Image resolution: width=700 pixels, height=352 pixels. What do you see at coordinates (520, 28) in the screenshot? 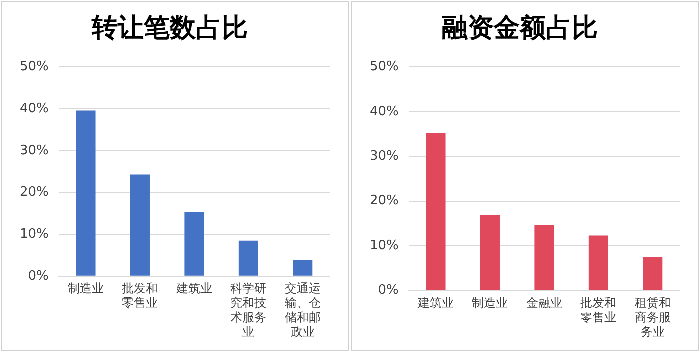
I see `chart-title: 融资金额占比` at bounding box center [520, 28].